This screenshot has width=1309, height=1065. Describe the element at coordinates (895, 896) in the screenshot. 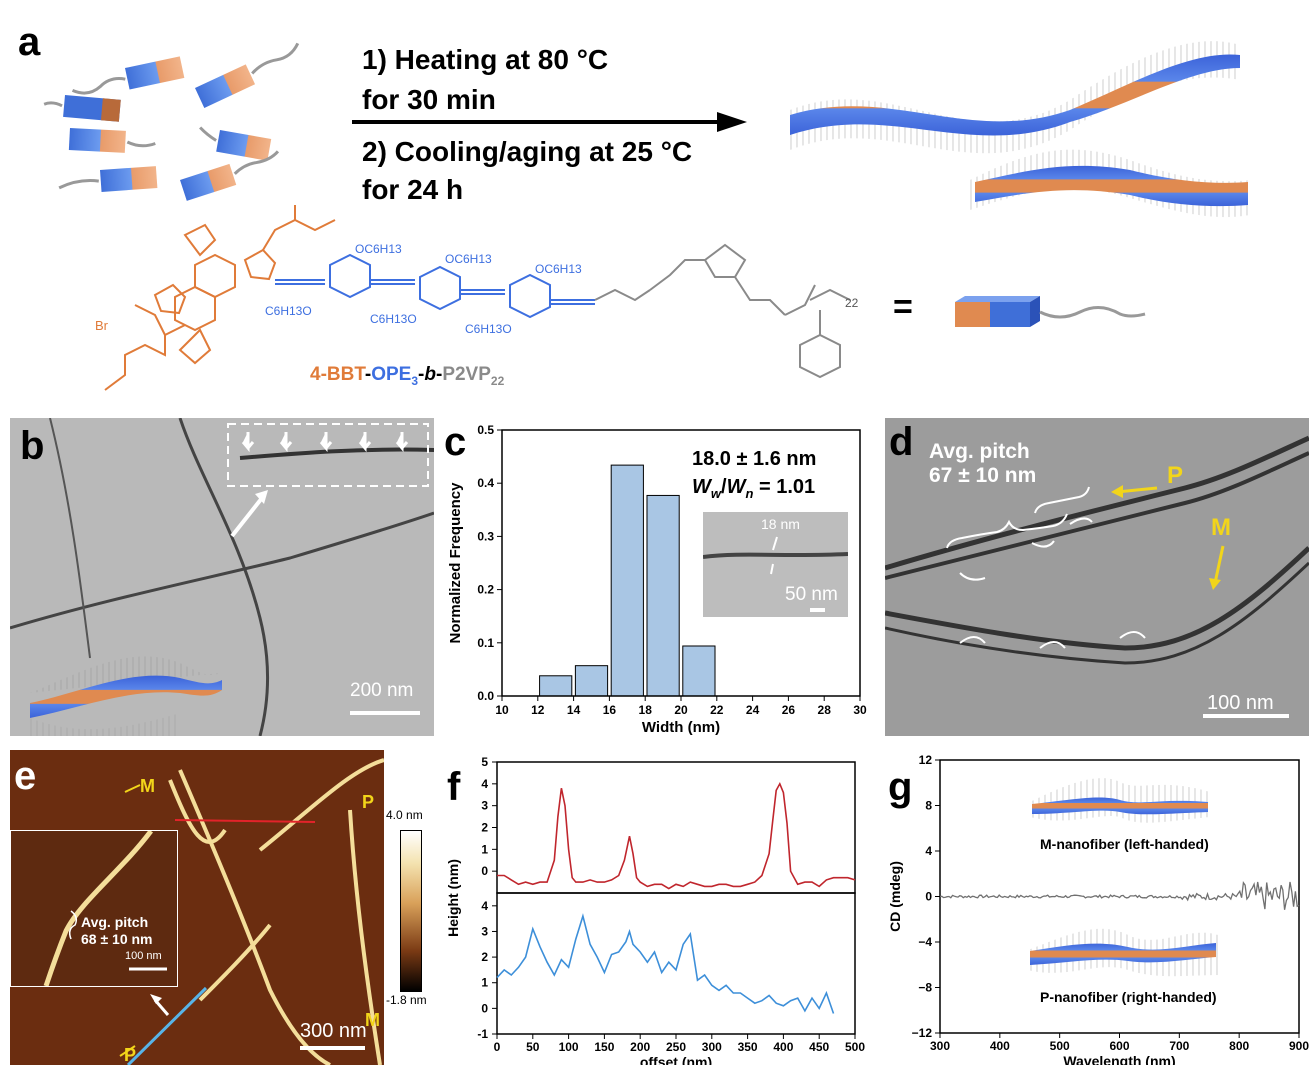

I see `y-axis-label: CD (mdeg)` at that location.